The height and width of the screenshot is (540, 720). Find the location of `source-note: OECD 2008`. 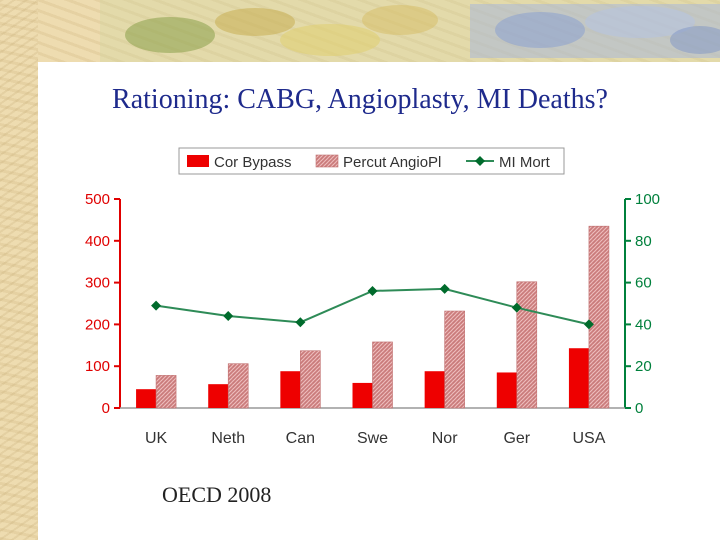

source-note: OECD 2008 is located at coordinates (217, 494).